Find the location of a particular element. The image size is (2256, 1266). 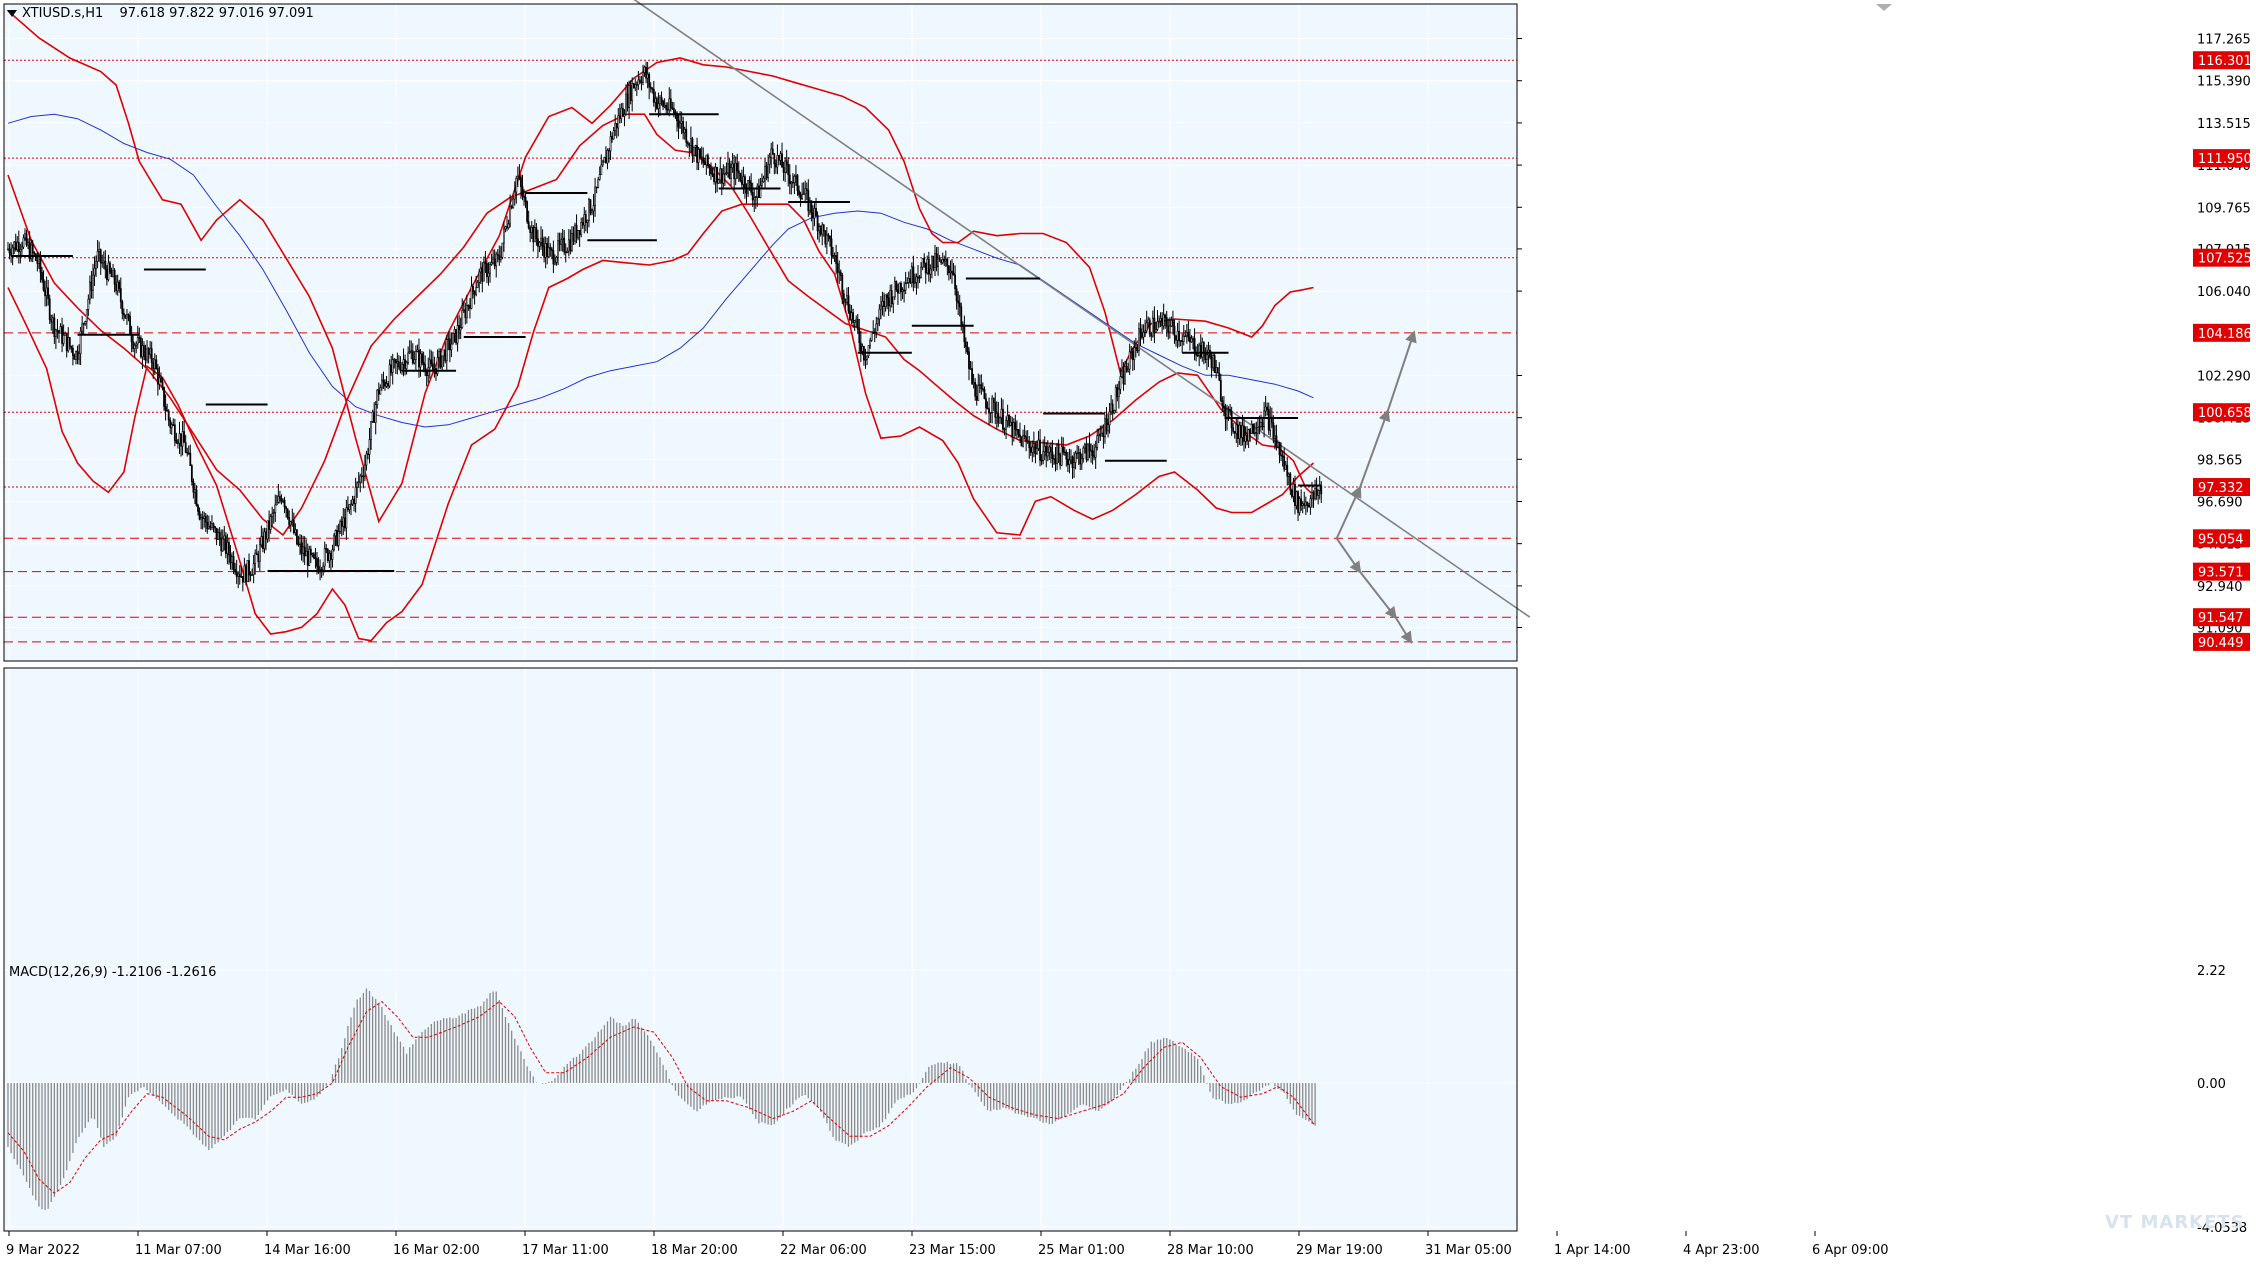

x-tick-label: 25 Mar 01:00 is located at coordinates (1081, 1250).